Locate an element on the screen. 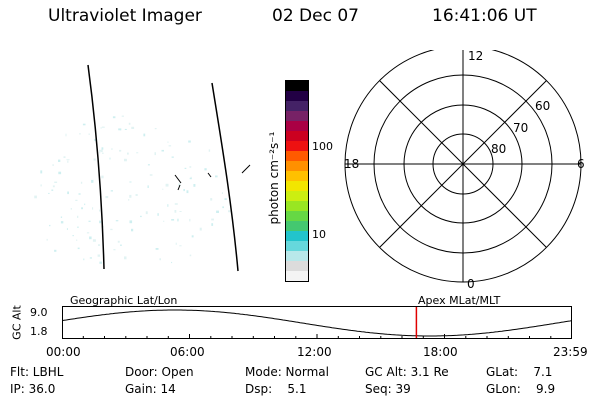  colorbar is located at coordinates (297, 181).